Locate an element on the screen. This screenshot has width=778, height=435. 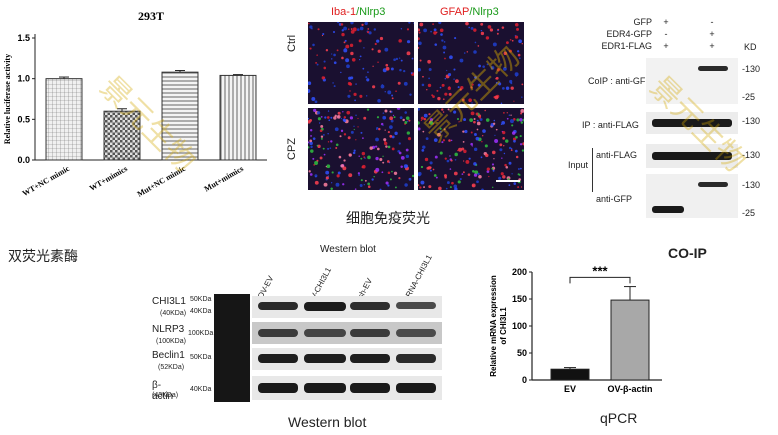
coip-condition-labels: GFP EDR4-GFP EDR1-FLAG is located at coordinates (610, 34).